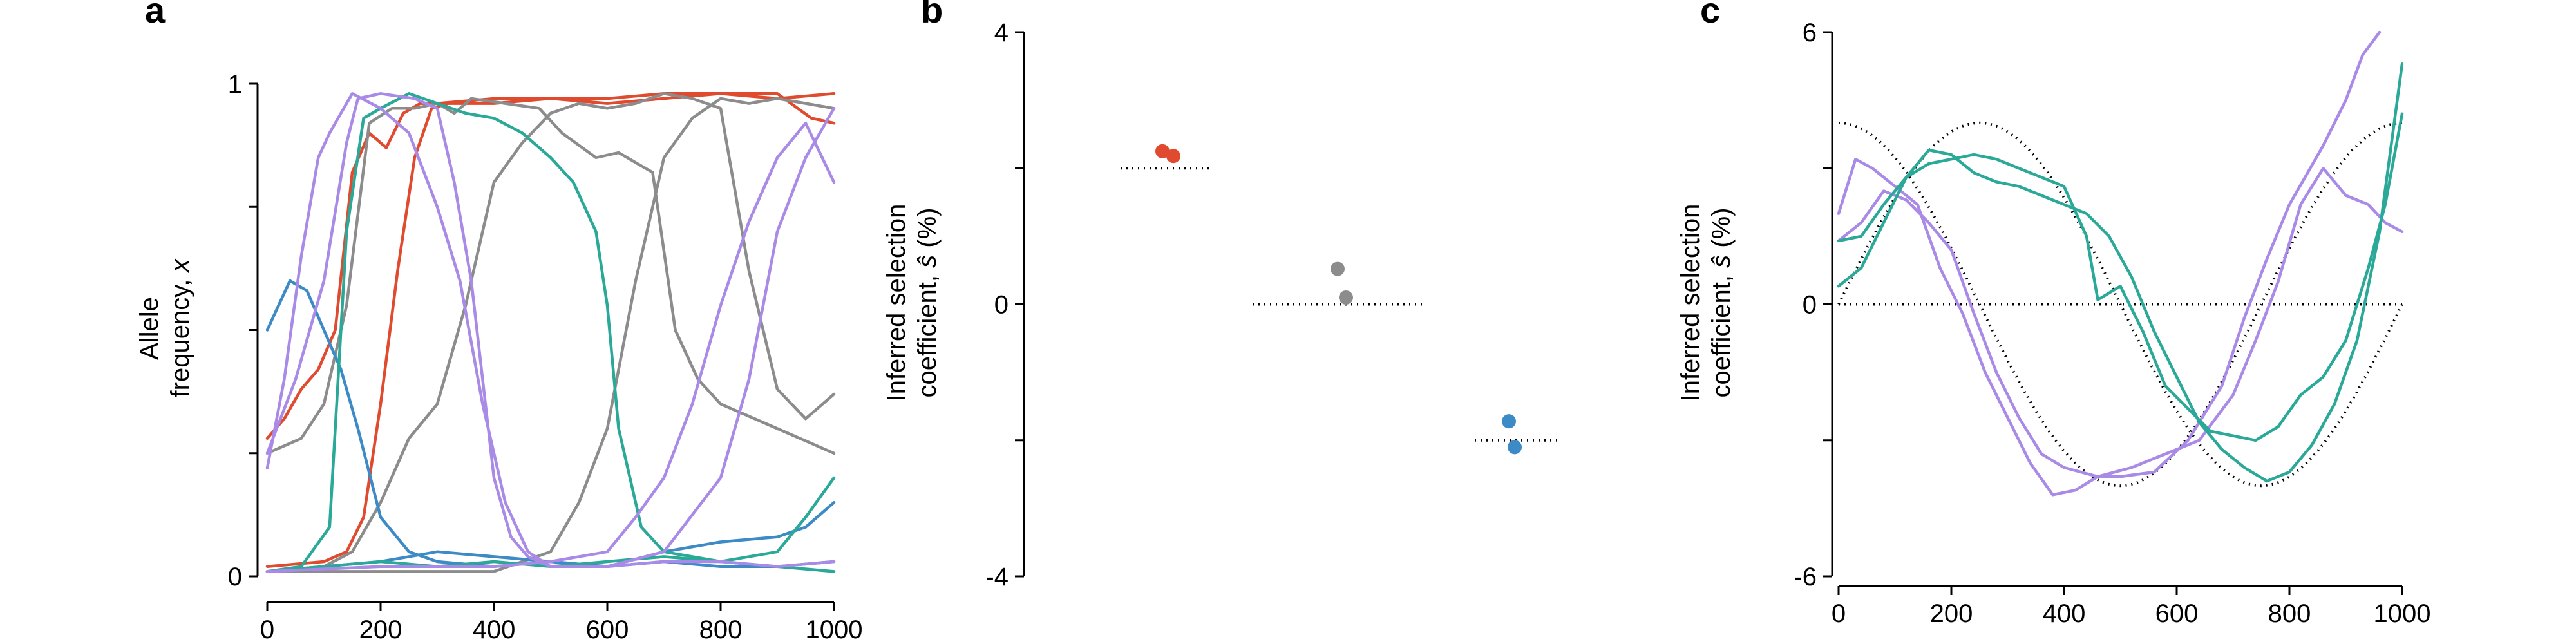  Describe the element at coordinates (1952, 614) in the screenshot. I see `panel-c-x-tick-label: 200` at that location.